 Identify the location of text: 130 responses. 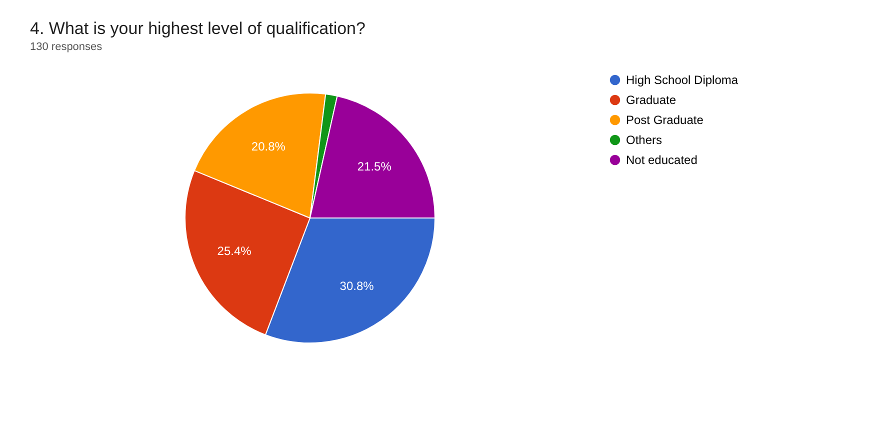
(66, 47).